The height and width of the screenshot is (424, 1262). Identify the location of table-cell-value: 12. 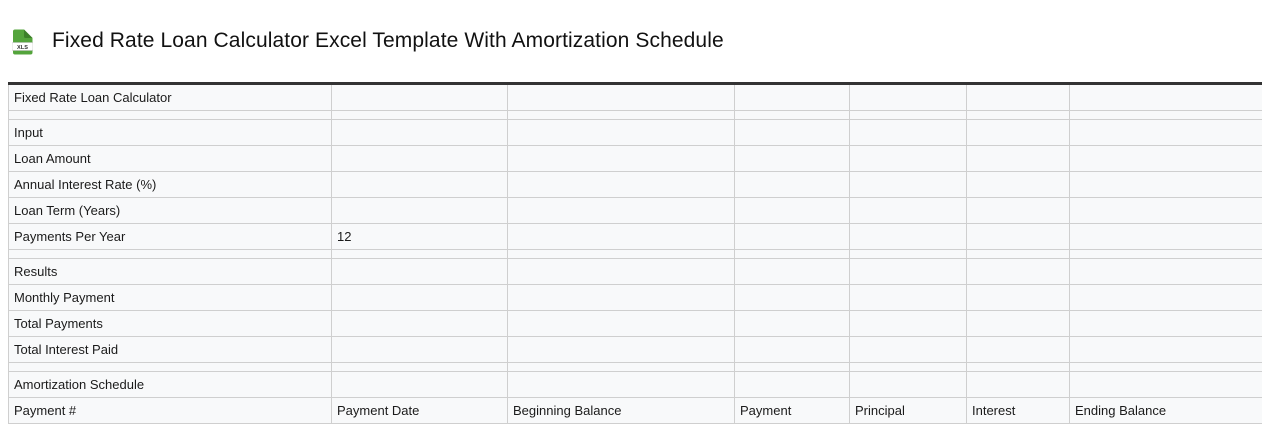
(420, 237).